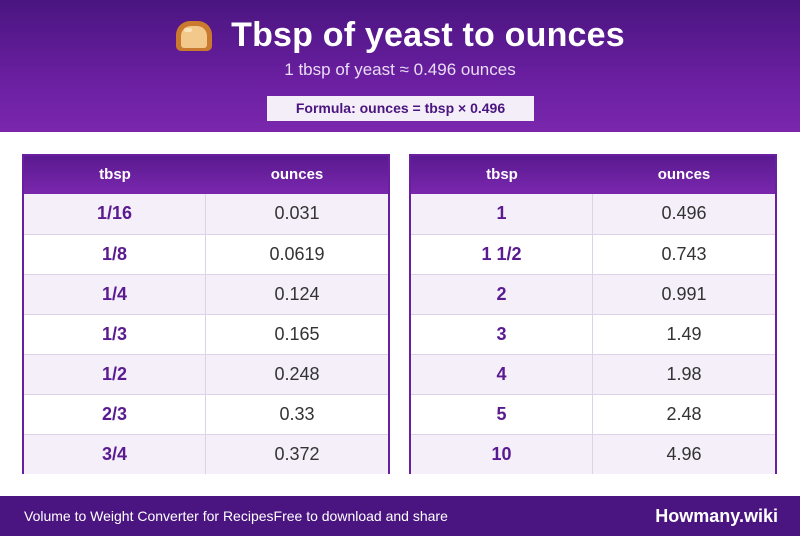  What do you see at coordinates (115, 414) in the screenshot?
I see `tbsp-cell: 2/3` at bounding box center [115, 414].